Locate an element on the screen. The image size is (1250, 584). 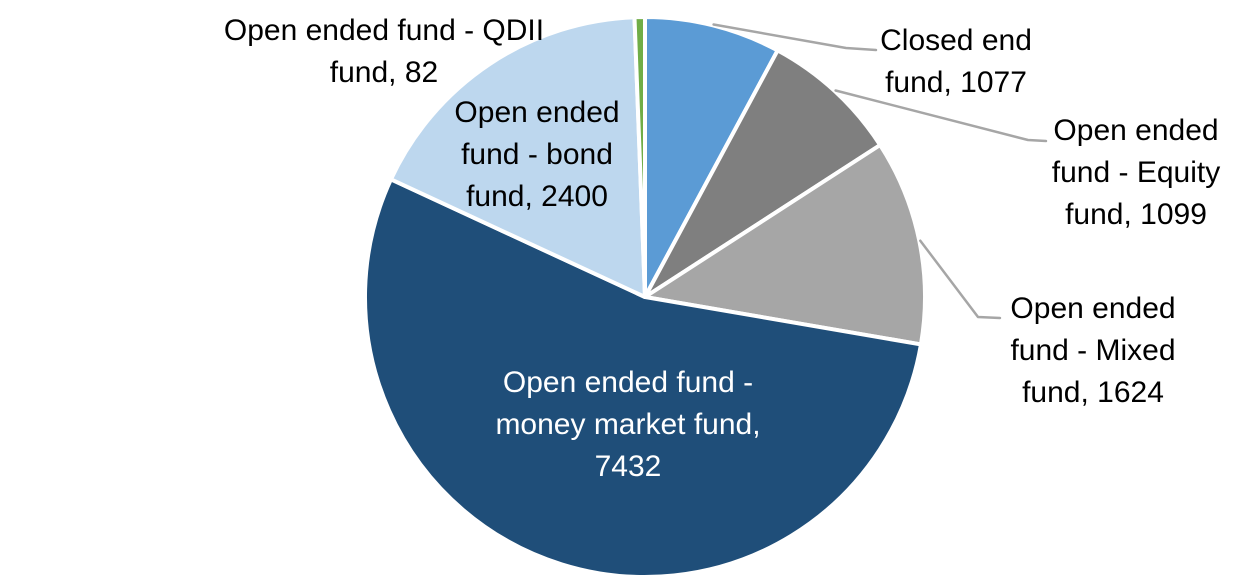
leader-line-open-ended-mixed-fund is located at coordinates (960, 279).